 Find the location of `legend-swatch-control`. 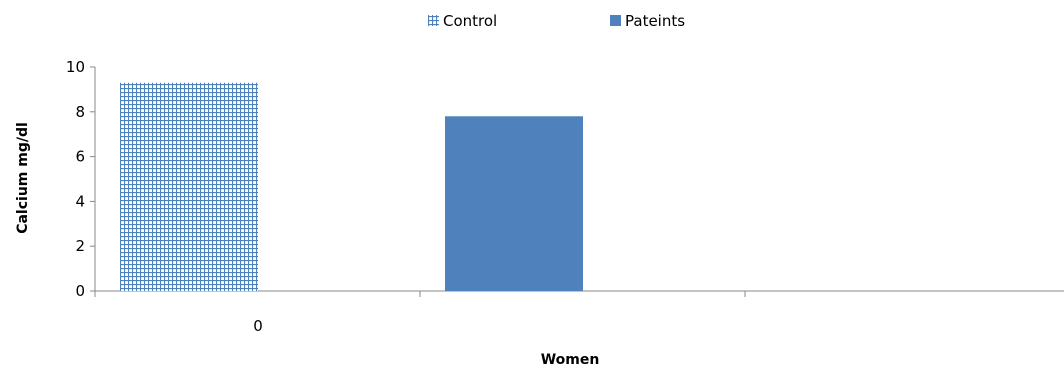

legend-swatch-control is located at coordinates (433, 20).